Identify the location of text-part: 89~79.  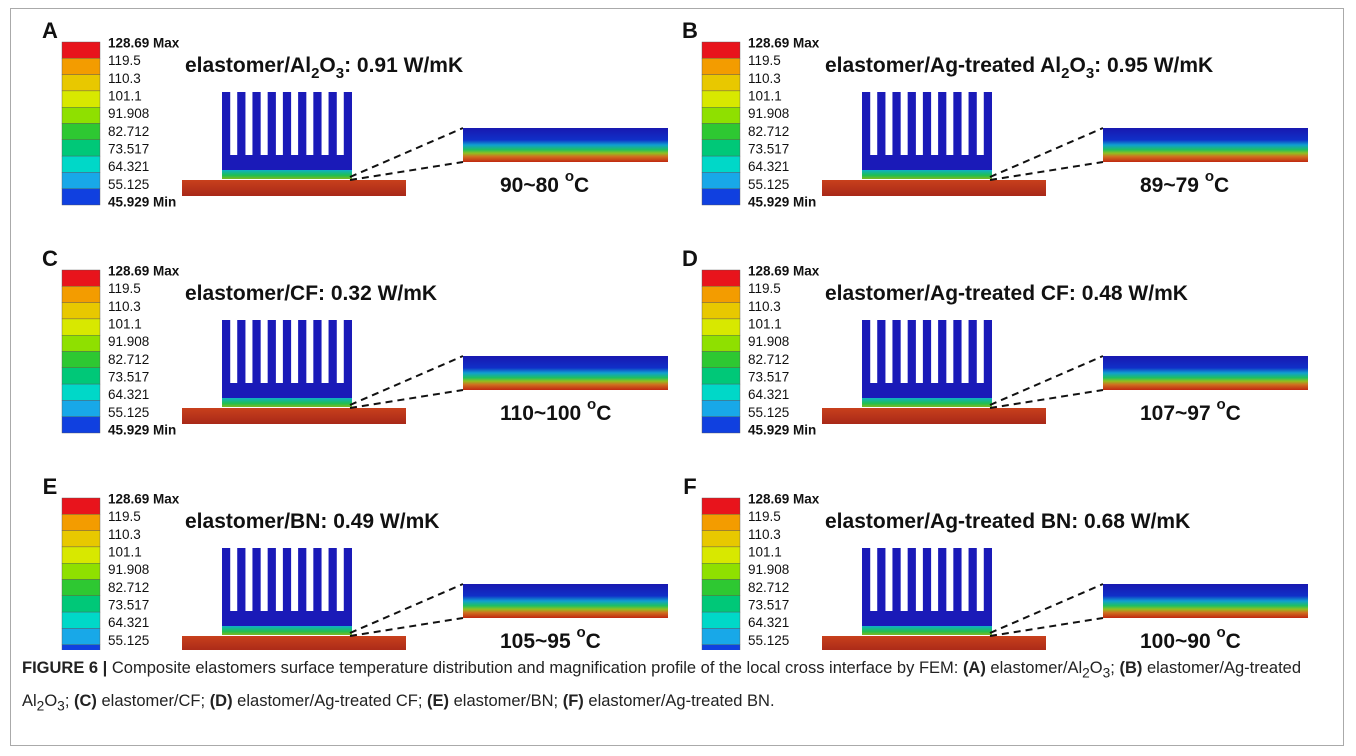
(1172, 185).